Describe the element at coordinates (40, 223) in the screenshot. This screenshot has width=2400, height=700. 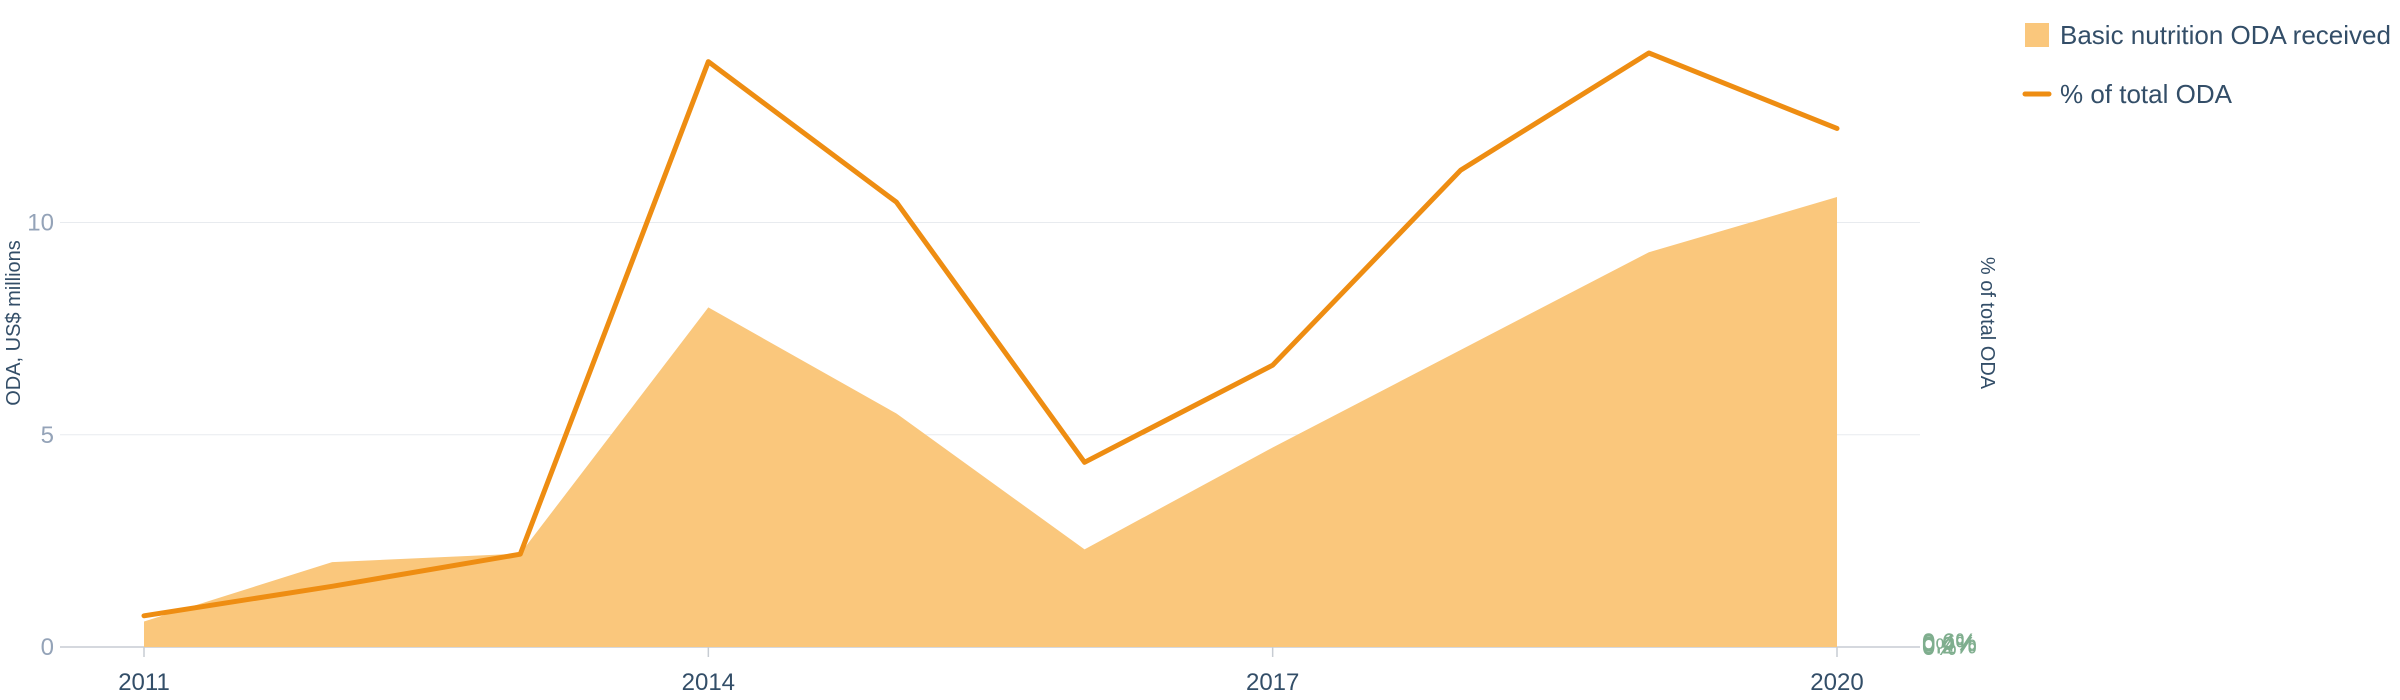
I see `y-tick-label: 10` at that location.